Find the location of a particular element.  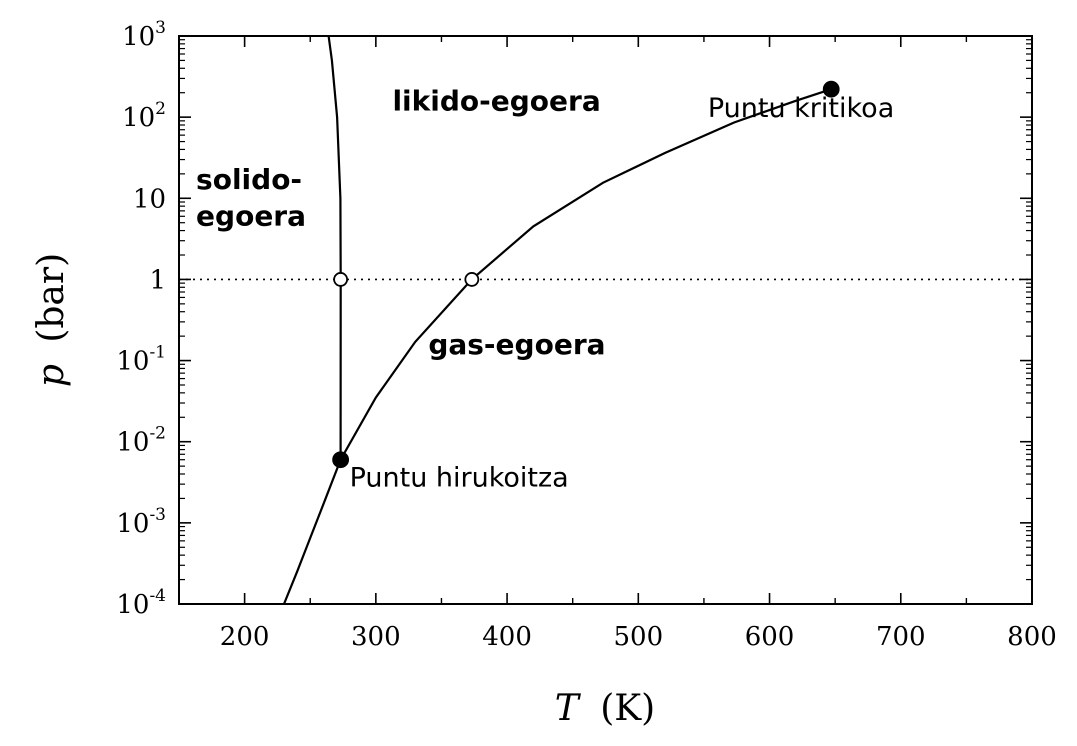

y-tick-label: 10³ is located at coordinates (144, 35).